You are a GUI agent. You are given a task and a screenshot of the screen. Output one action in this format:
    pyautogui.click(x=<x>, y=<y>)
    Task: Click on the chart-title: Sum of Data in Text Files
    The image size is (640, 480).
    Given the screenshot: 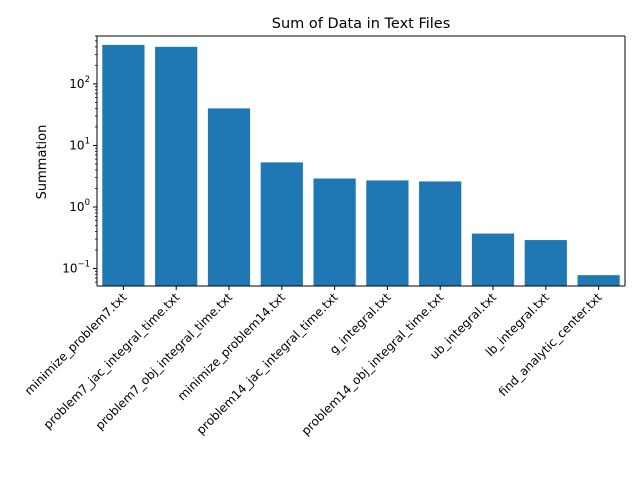 What is the action you would take?
    pyautogui.click(x=361, y=24)
    